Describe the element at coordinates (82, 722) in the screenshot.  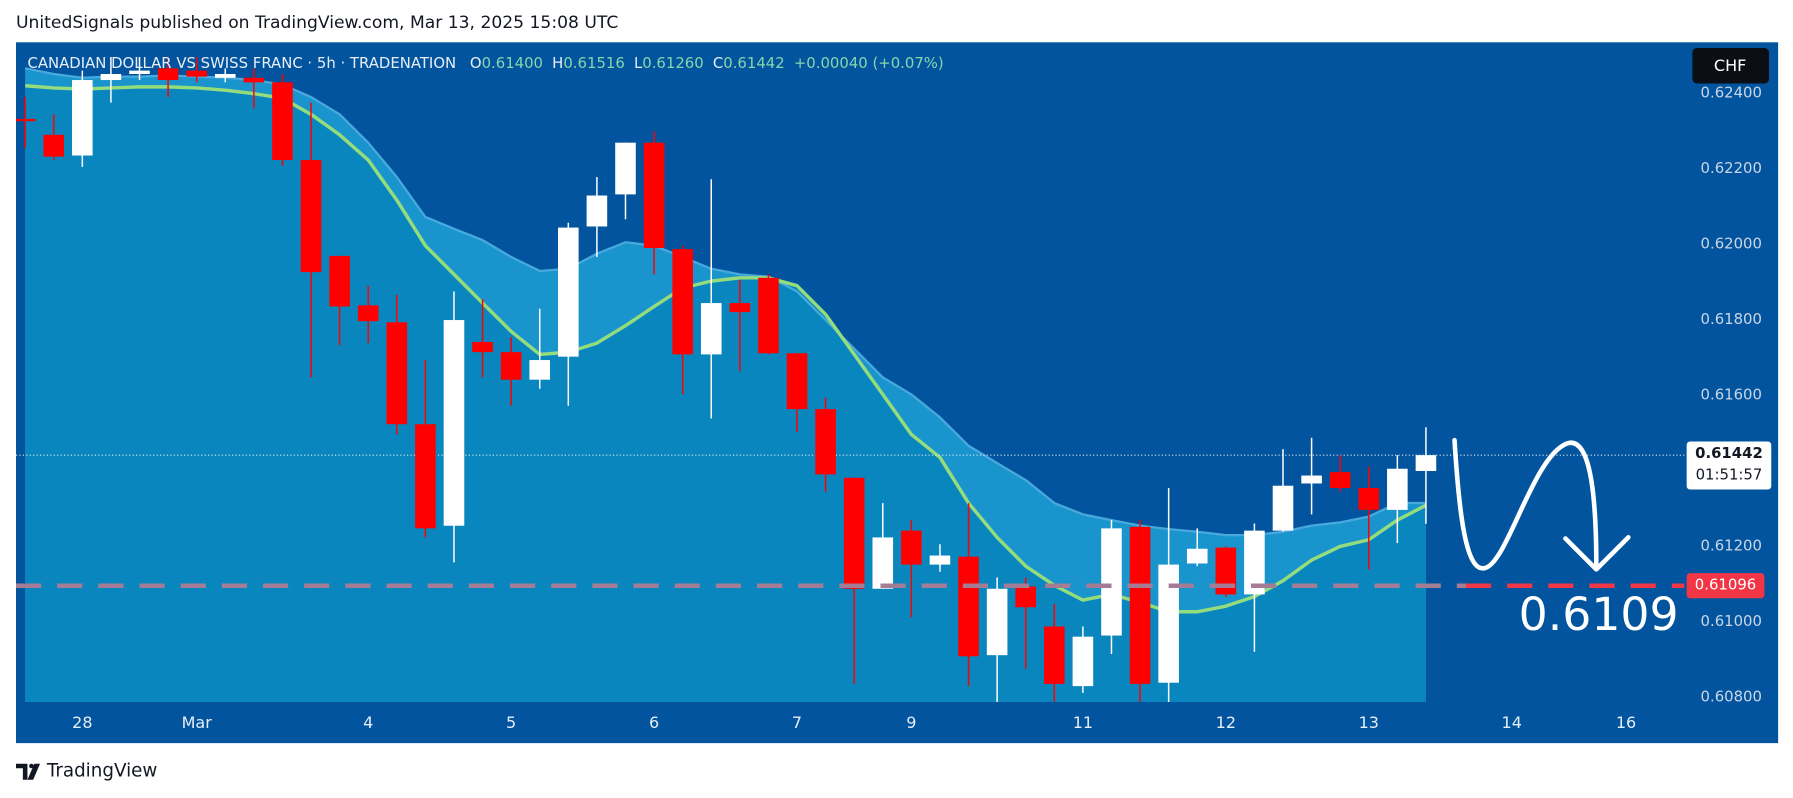
I see `x-tick-label: 28` at that location.